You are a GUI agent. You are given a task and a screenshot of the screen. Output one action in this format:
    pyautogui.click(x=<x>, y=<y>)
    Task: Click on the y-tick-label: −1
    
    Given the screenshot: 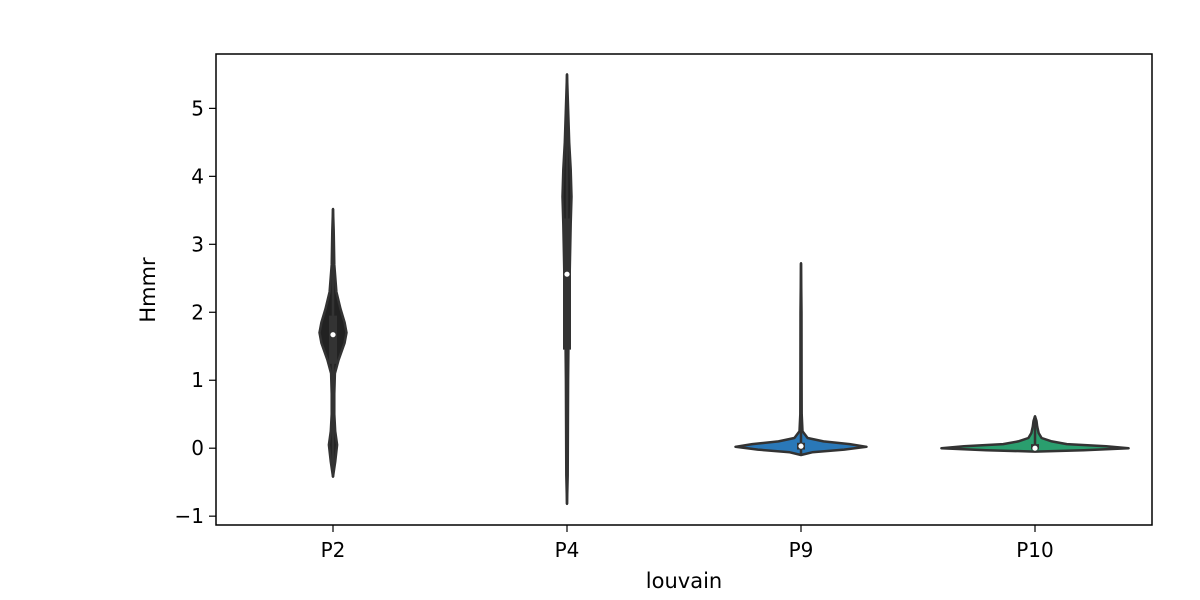 What is the action you would take?
    pyautogui.click(x=189, y=516)
    